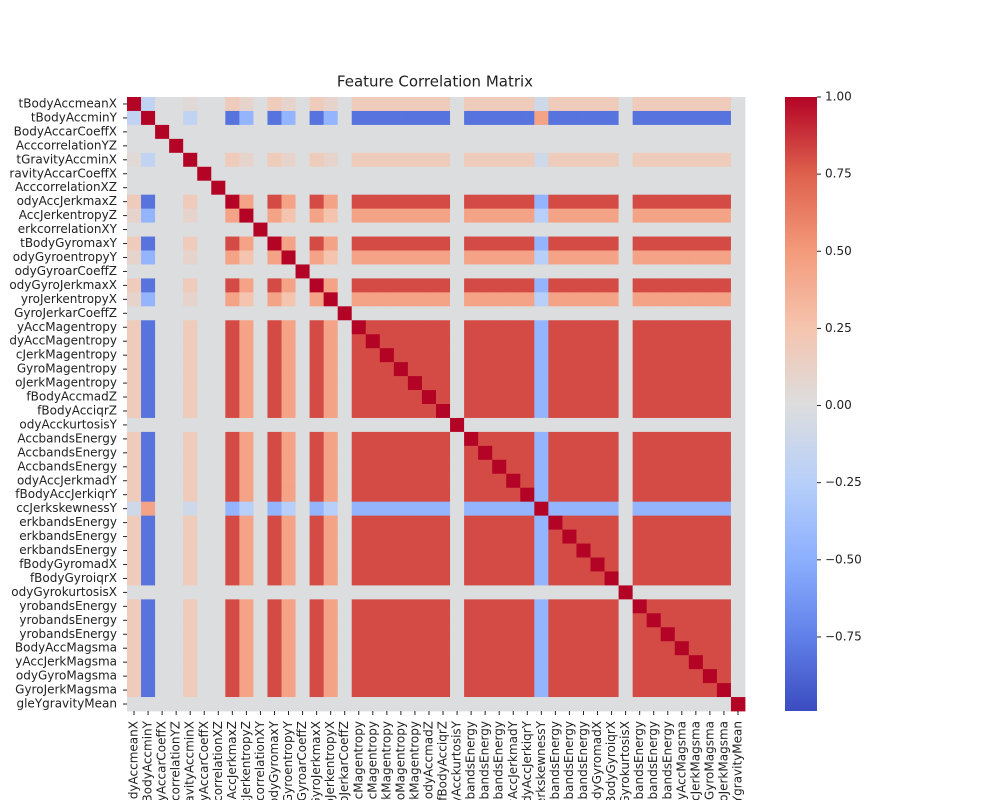 Image resolution: width=1000 pixels, height=800 pixels. What do you see at coordinates (639, 760) in the screenshot?
I see `x-tick-label: yrobandsEnergy` at bounding box center [639, 760].